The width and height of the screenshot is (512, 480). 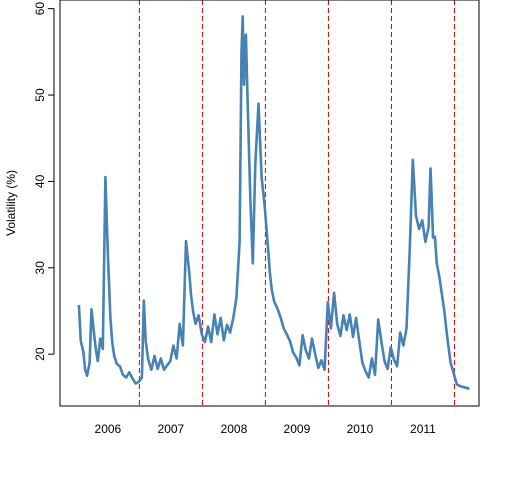 What do you see at coordinates (423, 429) in the screenshot?
I see `x-year-label-2011: 2011` at bounding box center [423, 429].